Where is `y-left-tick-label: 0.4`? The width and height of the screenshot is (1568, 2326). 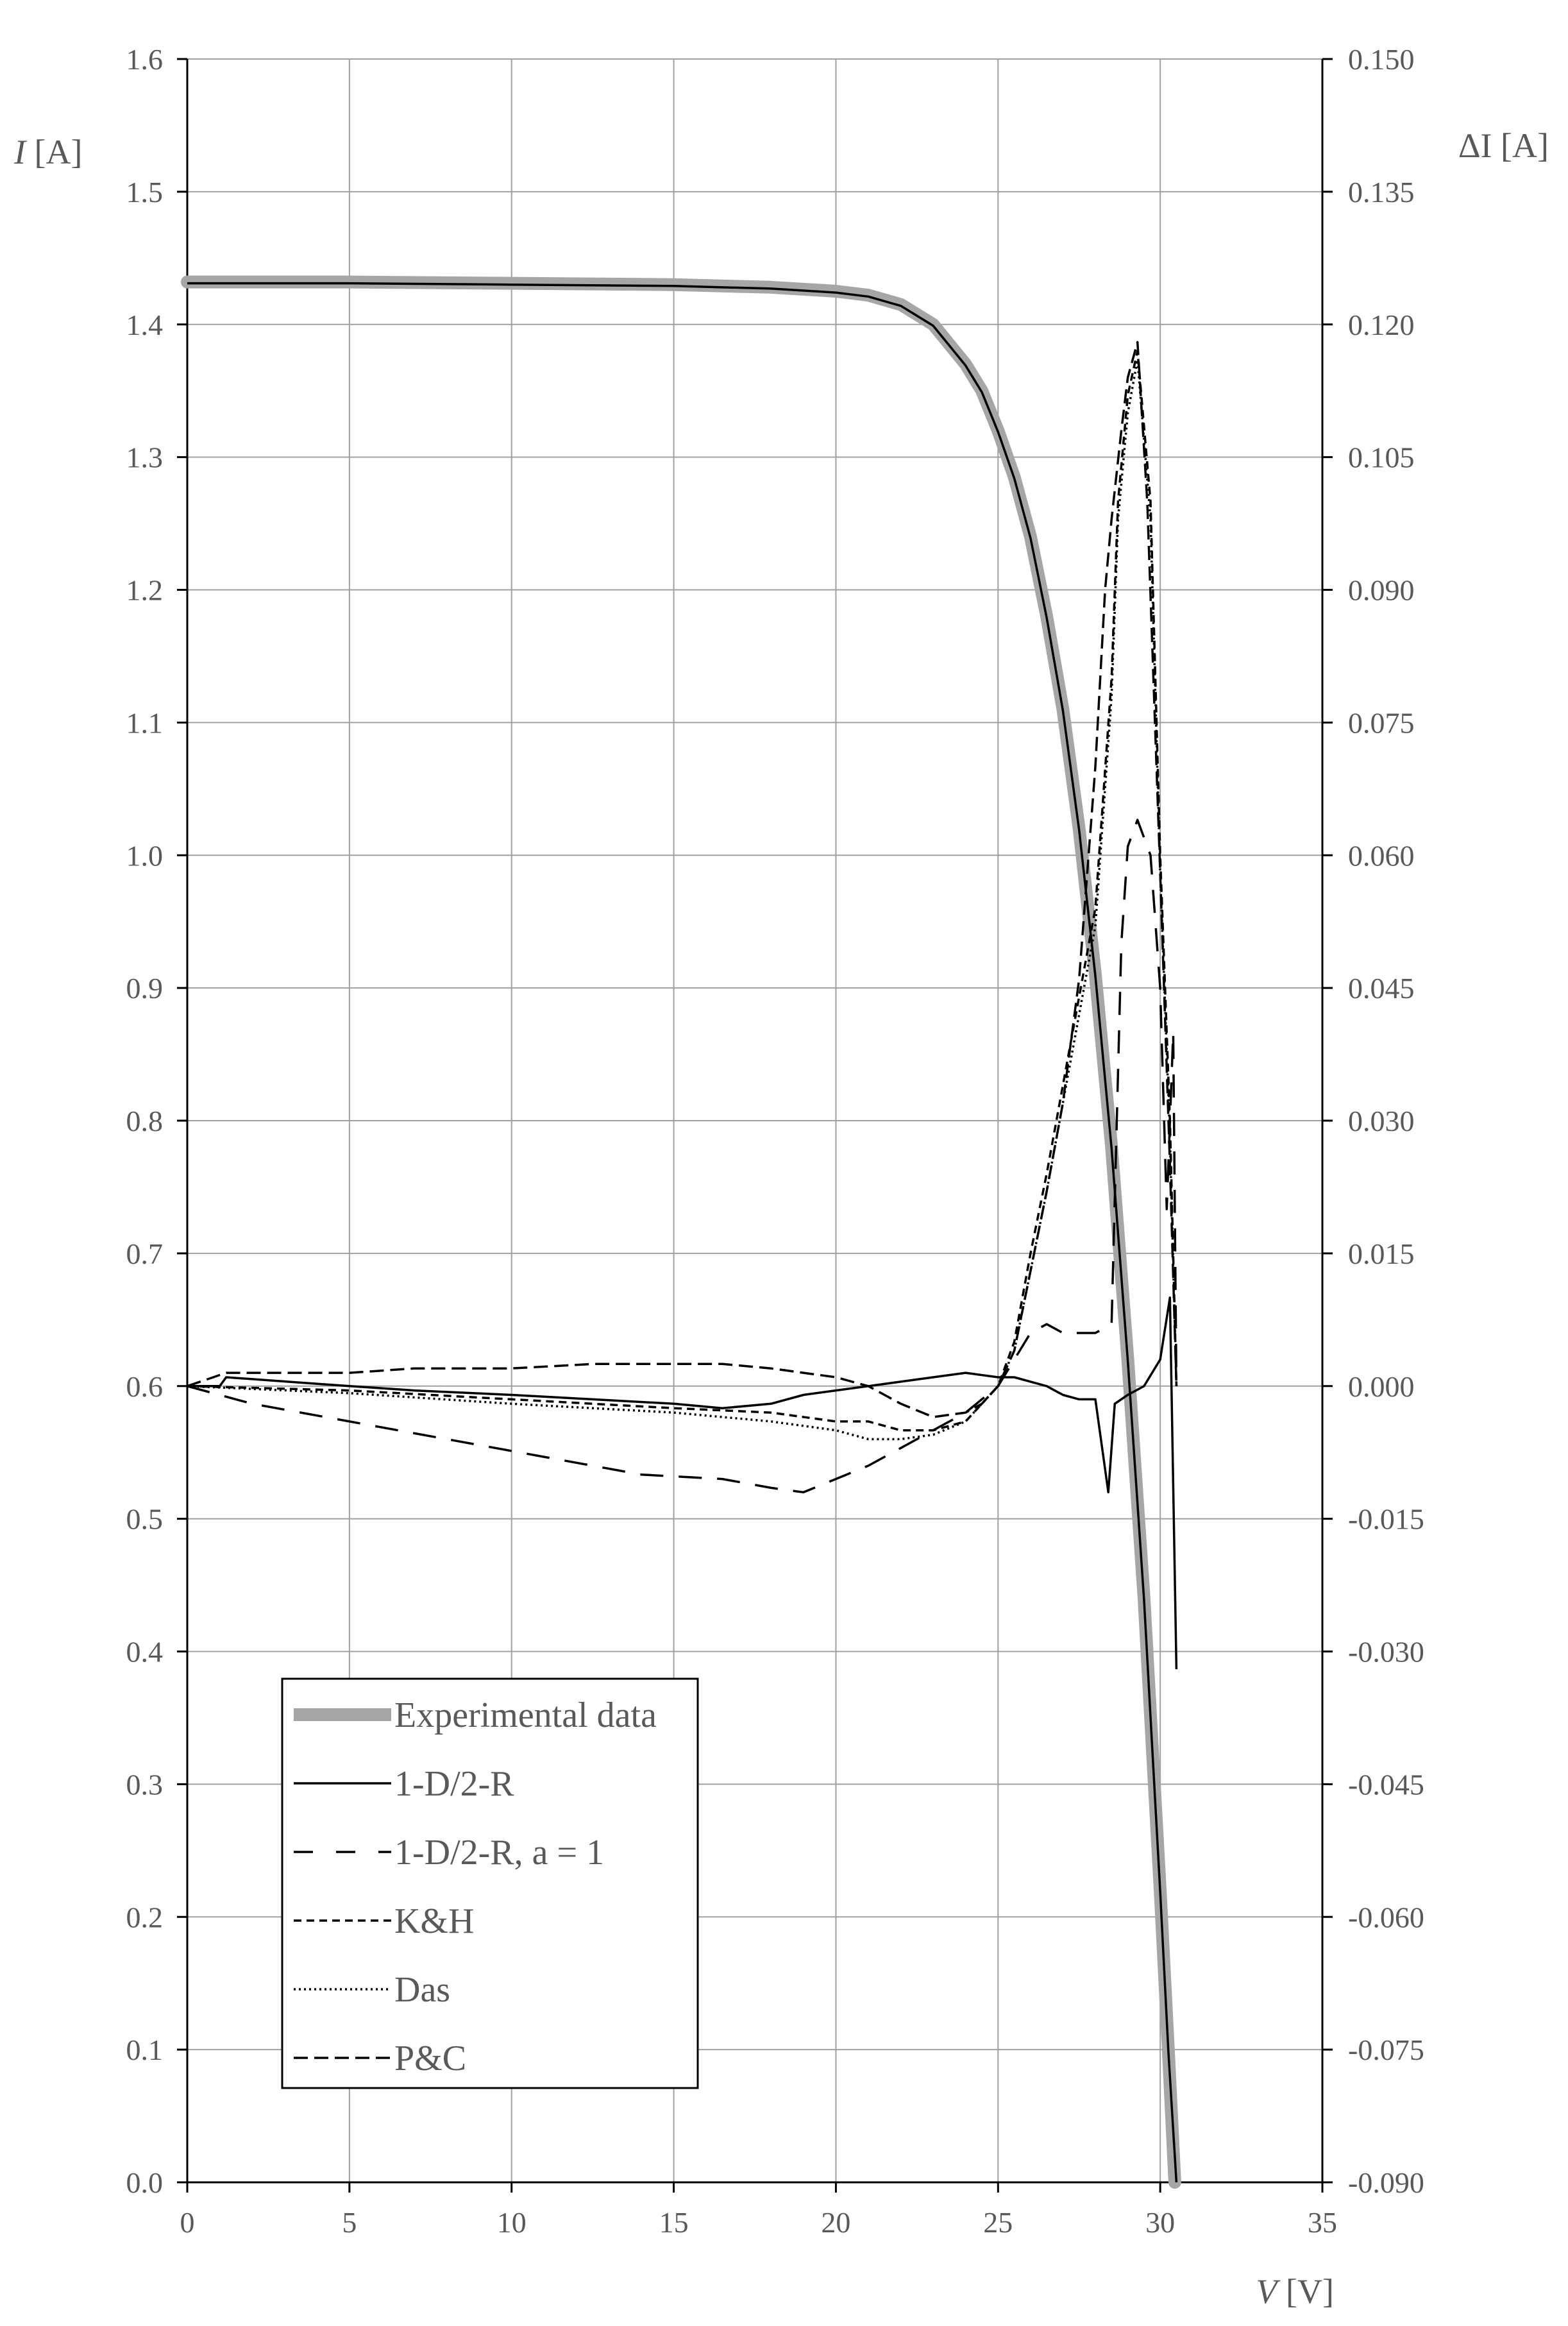 y-left-tick-label: 0.4 is located at coordinates (145, 1652).